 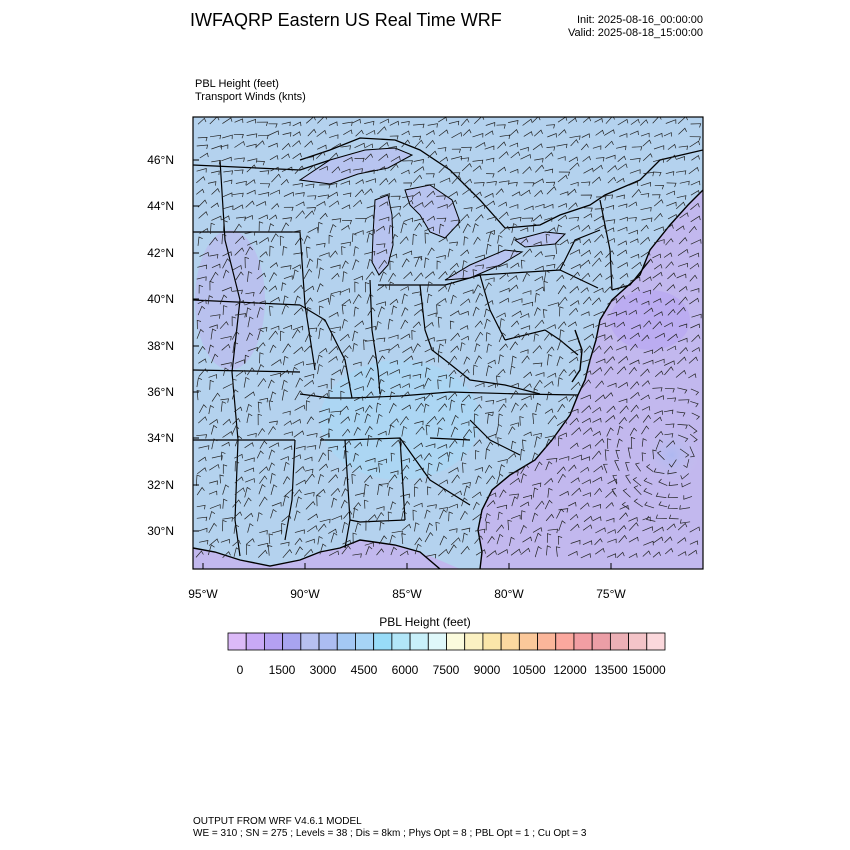 What do you see at coordinates (407, 582) in the screenshot?
I see `longitude-axis: 95°W 90°W 85°W 80°W 75°W` at bounding box center [407, 582].